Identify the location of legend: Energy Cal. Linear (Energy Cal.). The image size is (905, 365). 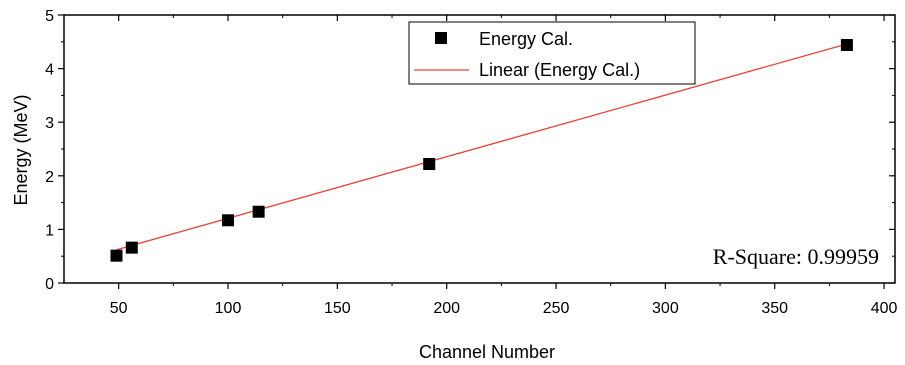
(552, 53).